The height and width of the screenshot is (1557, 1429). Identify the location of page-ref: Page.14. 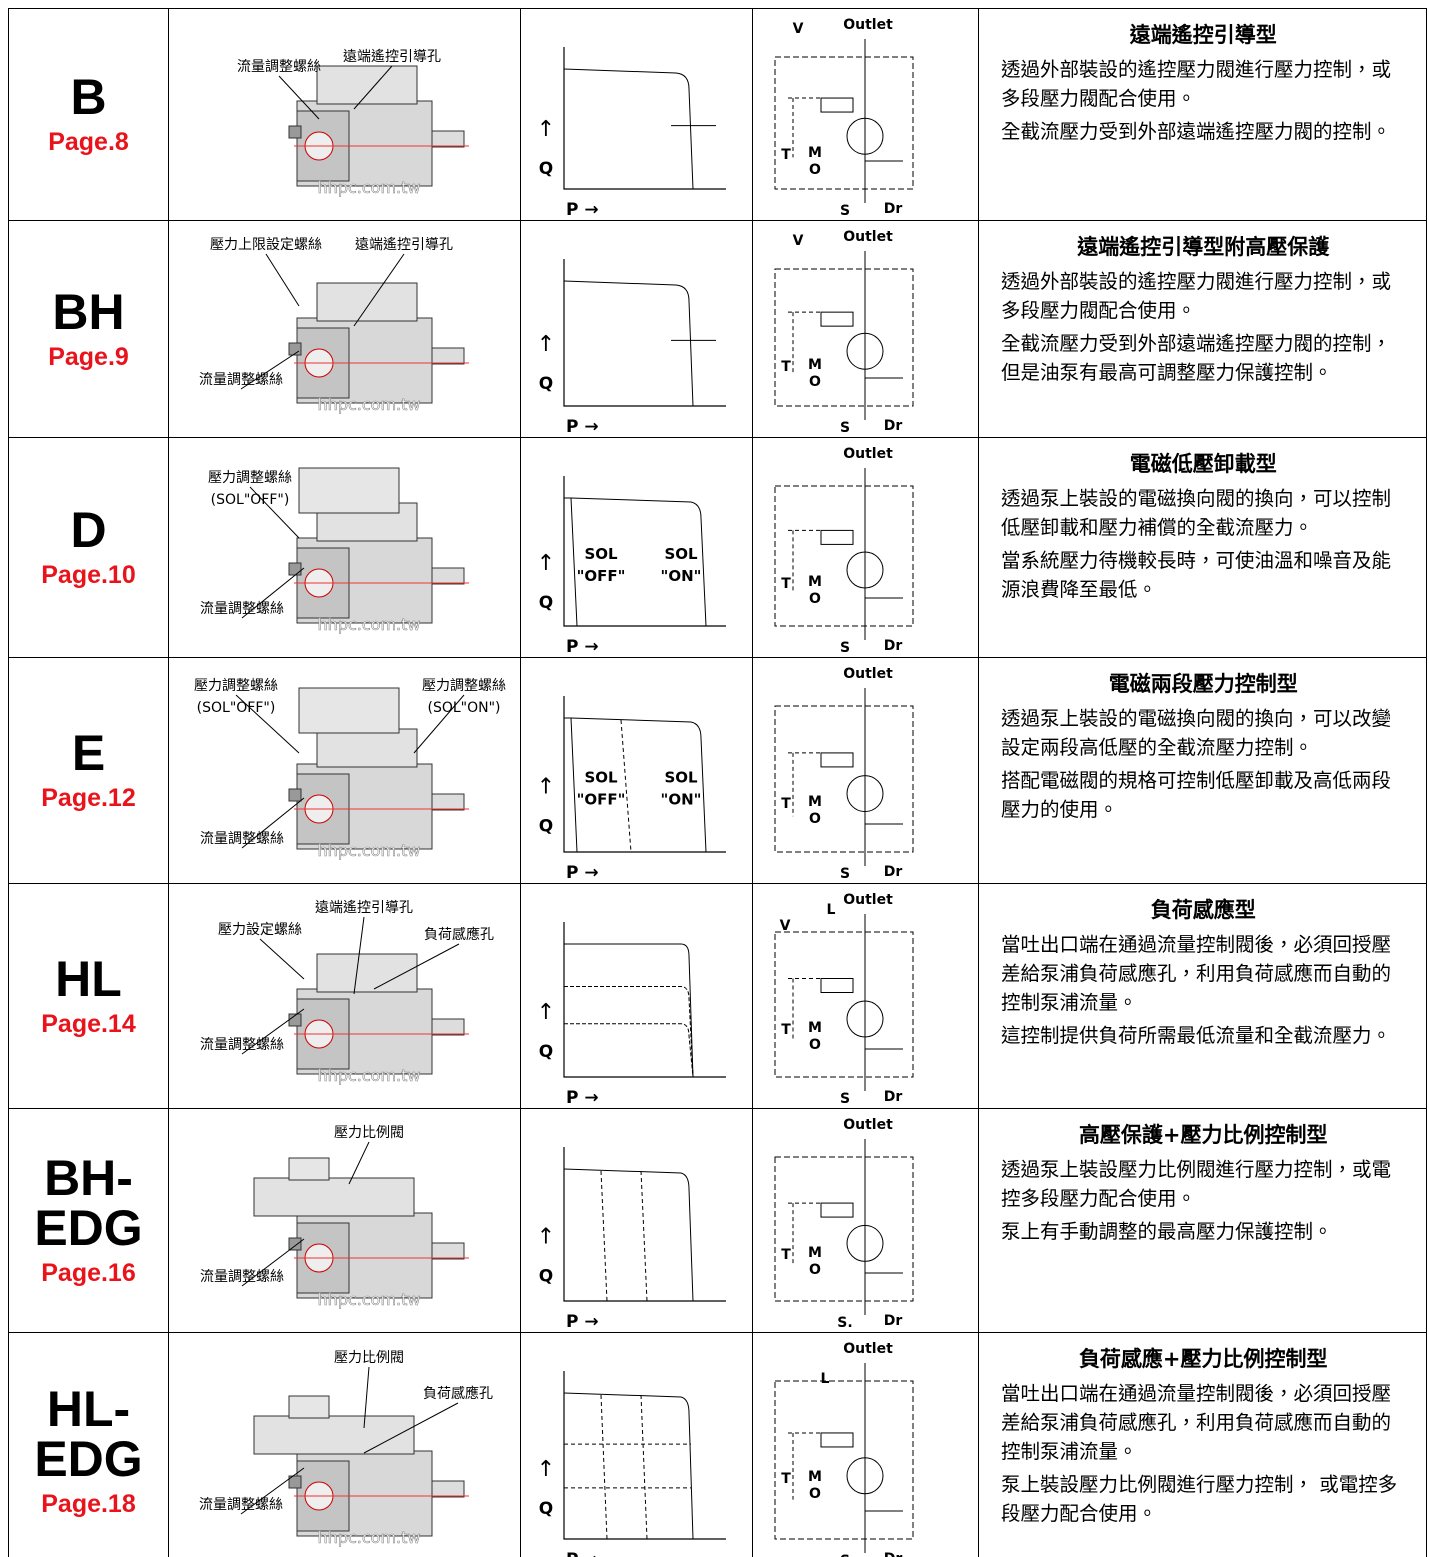
(88, 1023).